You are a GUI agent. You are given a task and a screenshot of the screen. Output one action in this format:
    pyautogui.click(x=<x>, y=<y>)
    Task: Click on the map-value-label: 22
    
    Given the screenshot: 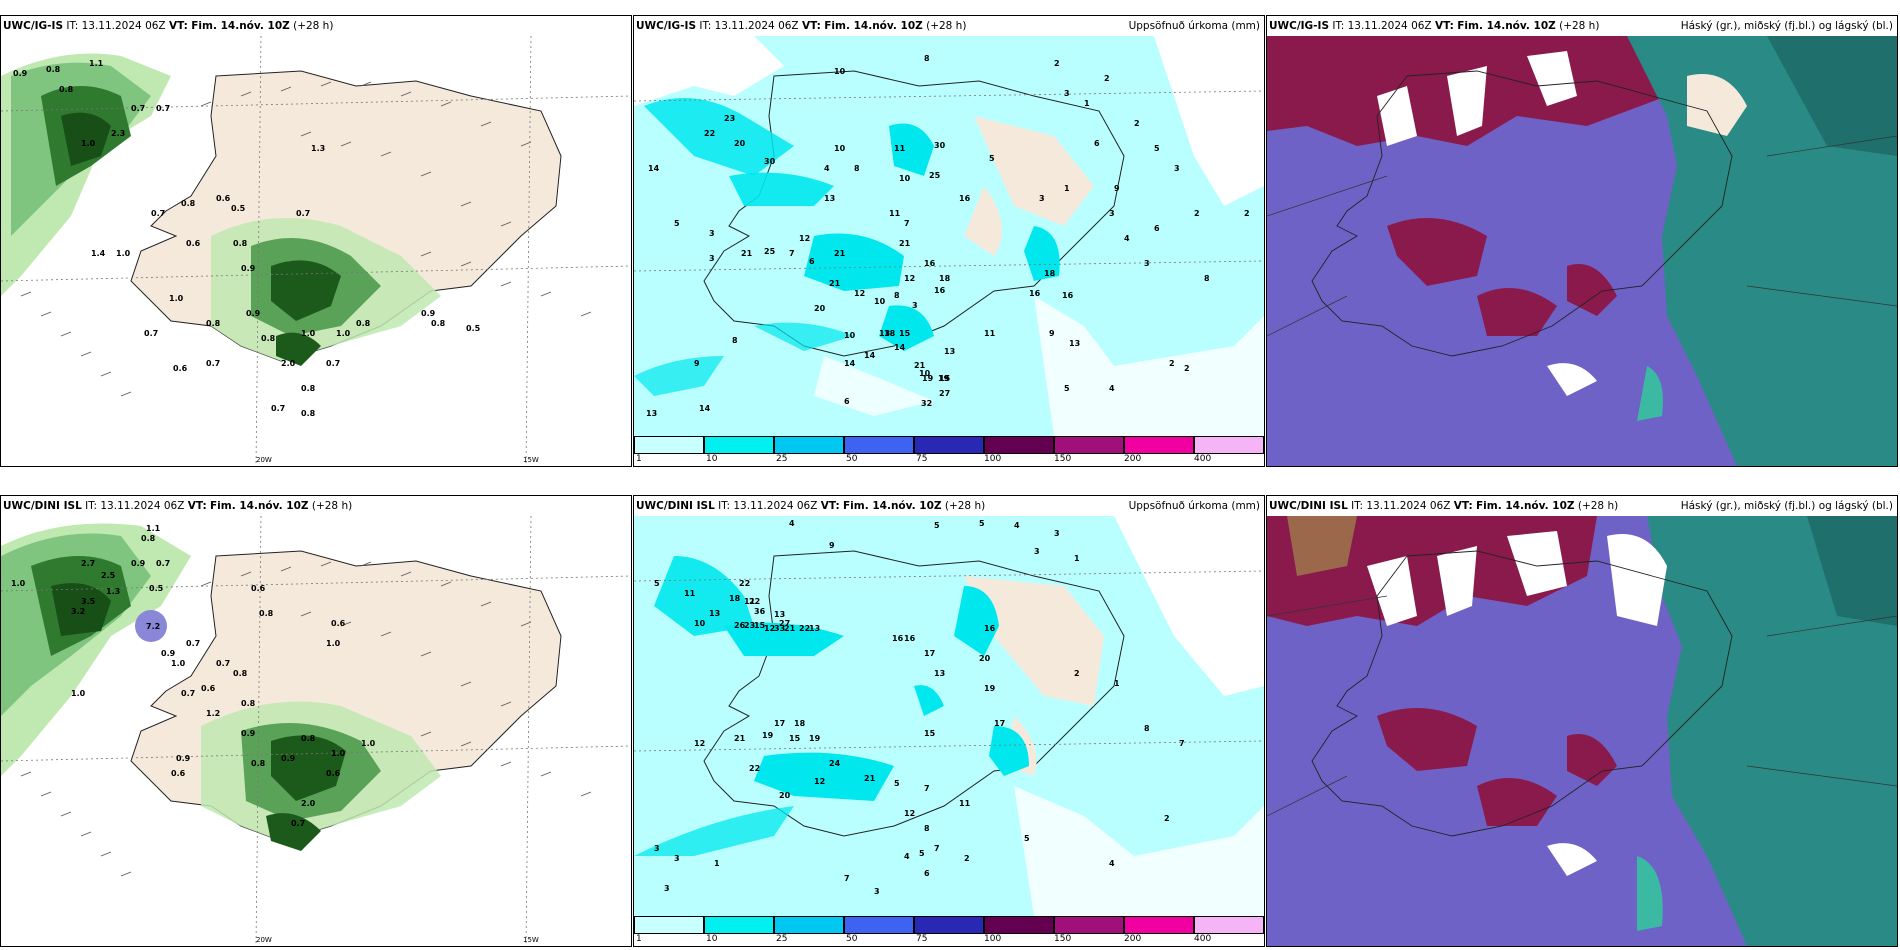 What is the action you would take?
    pyautogui.click(x=709, y=133)
    